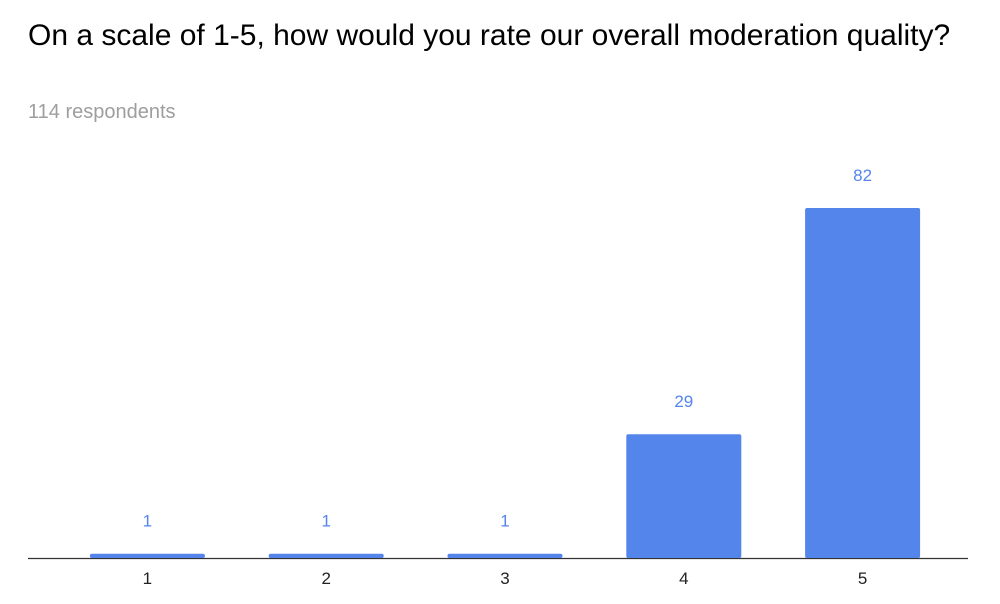 This screenshot has height=604, width=1000. Describe the element at coordinates (147, 578) in the screenshot. I see `x-tick-label: 1` at that location.